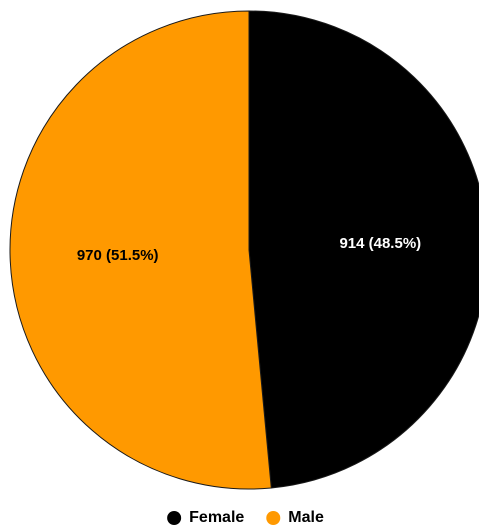 The width and height of the screenshot is (479, 531). Describe the element at coordinates (273, 518) in the screenshot. I see `legend-marker-male` at that location.